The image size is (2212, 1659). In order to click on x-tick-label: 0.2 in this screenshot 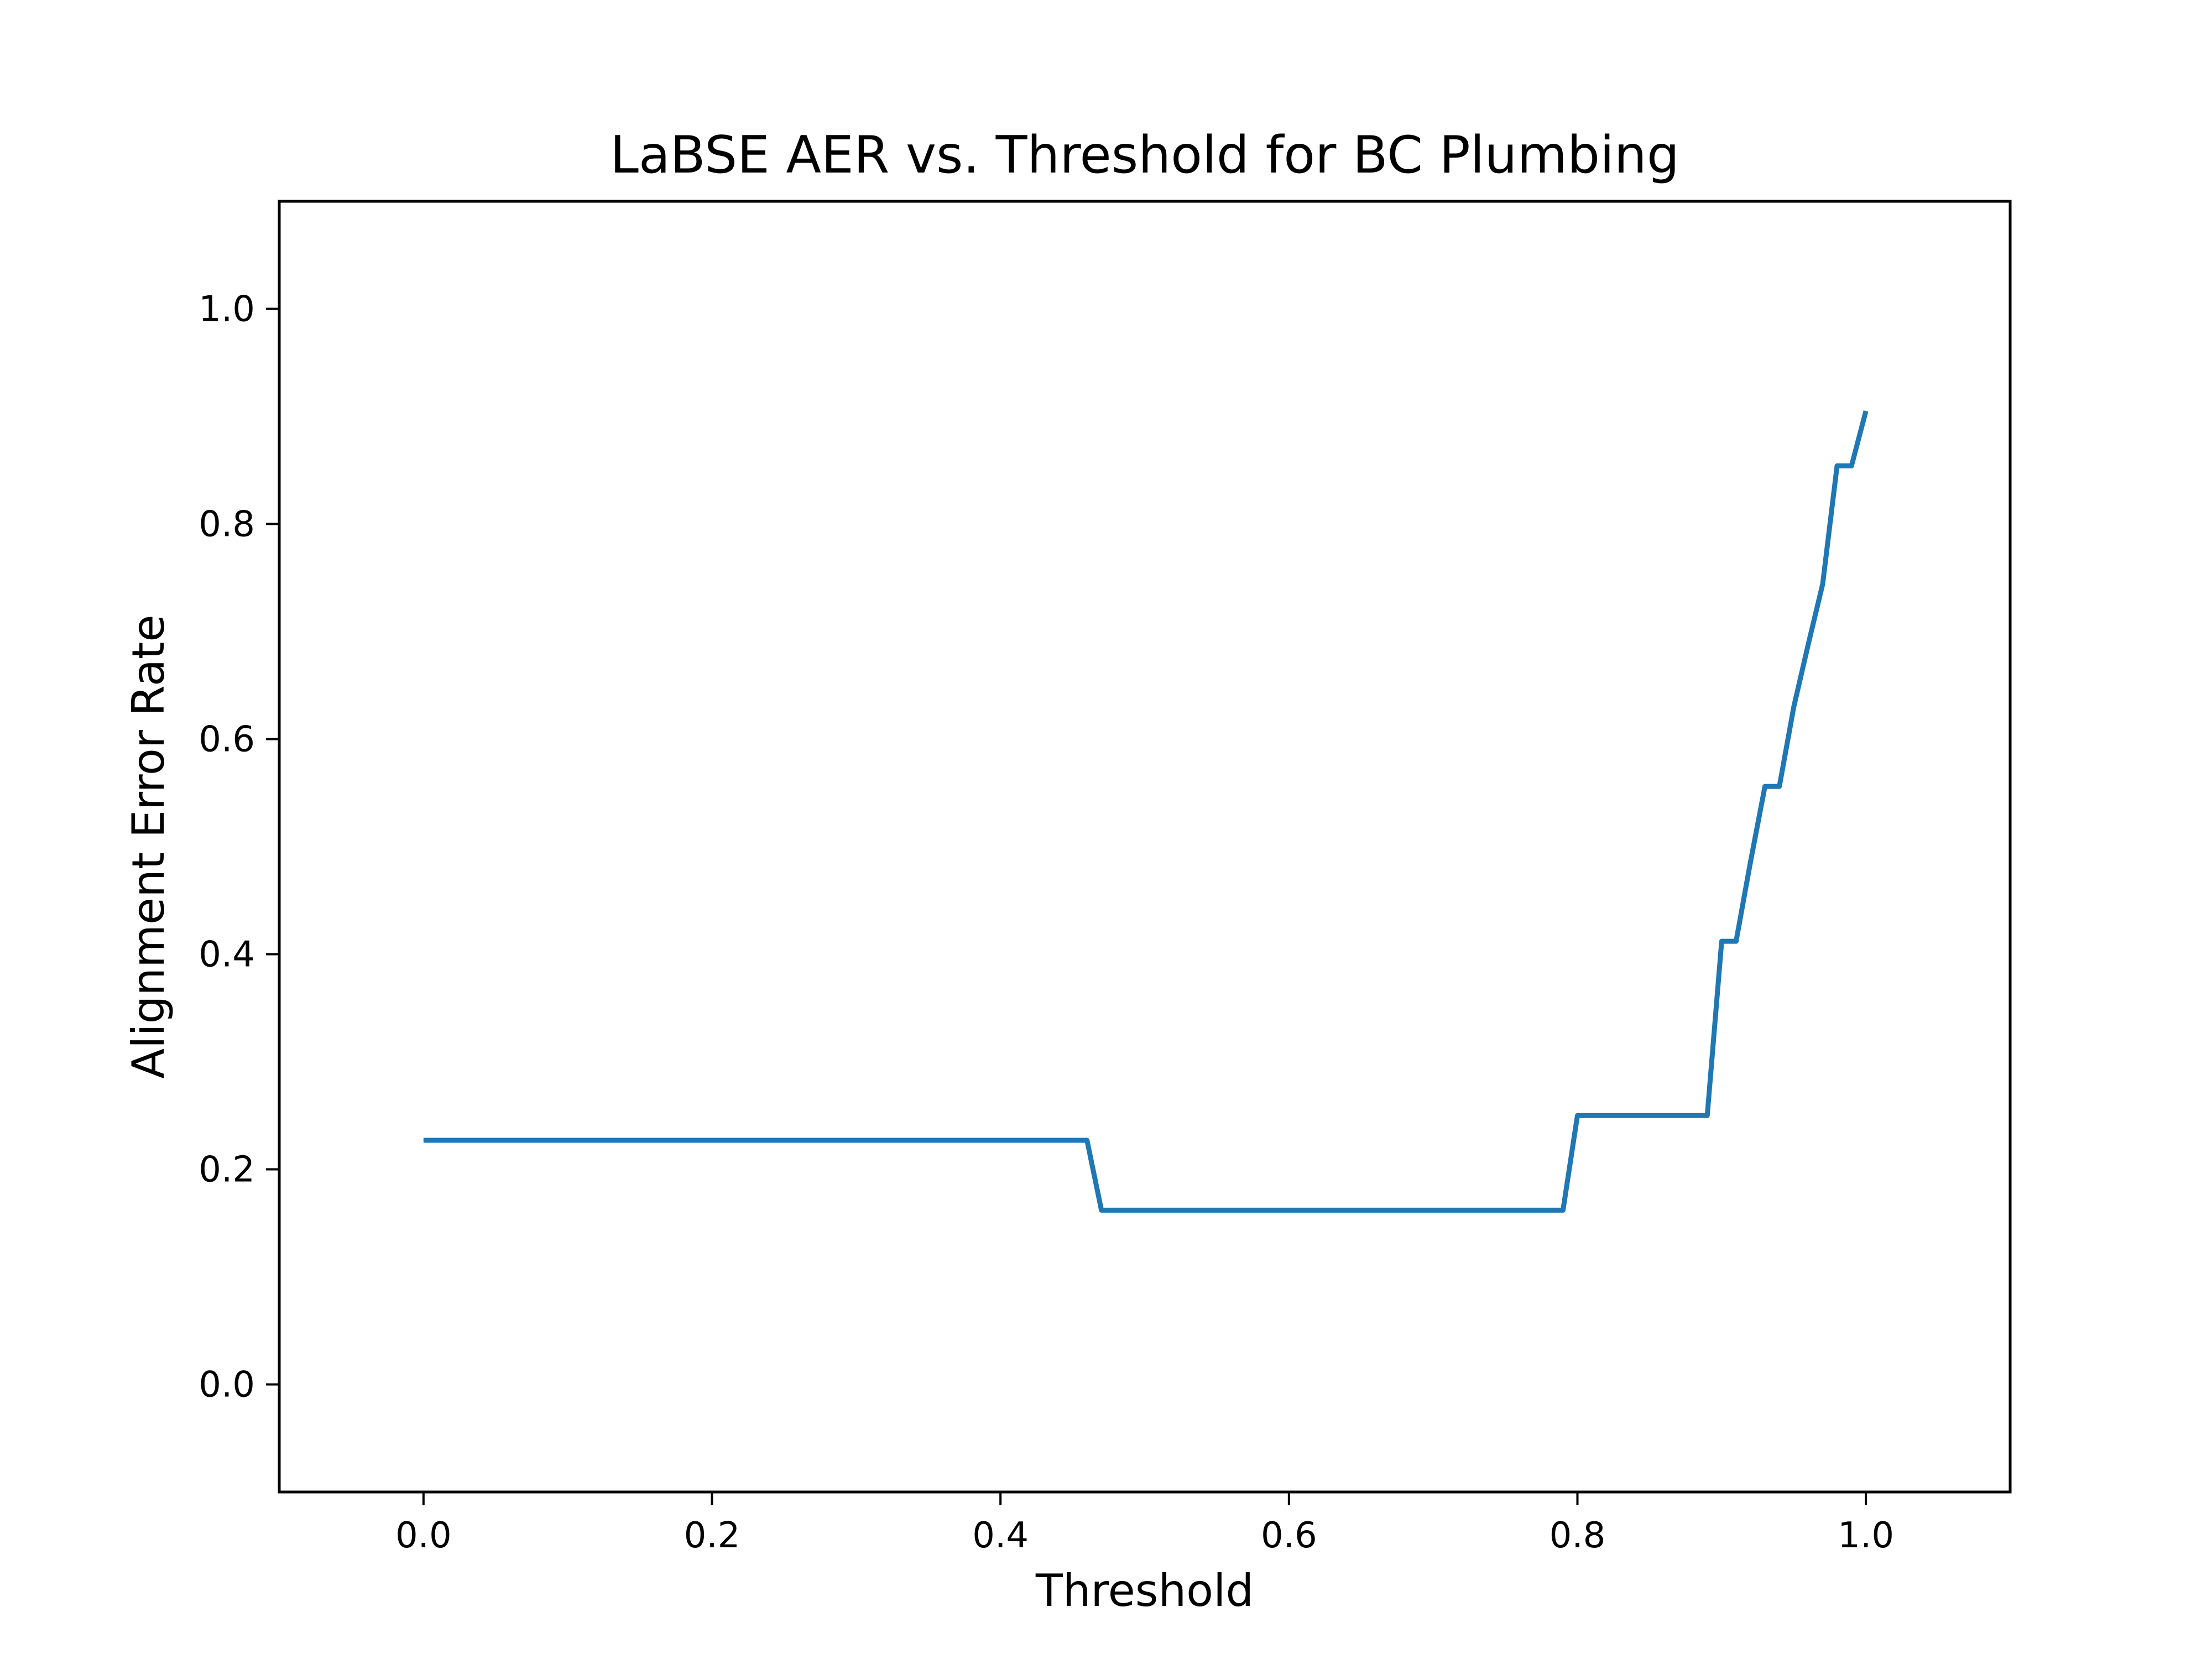, I will do `click(712, 1536)`.